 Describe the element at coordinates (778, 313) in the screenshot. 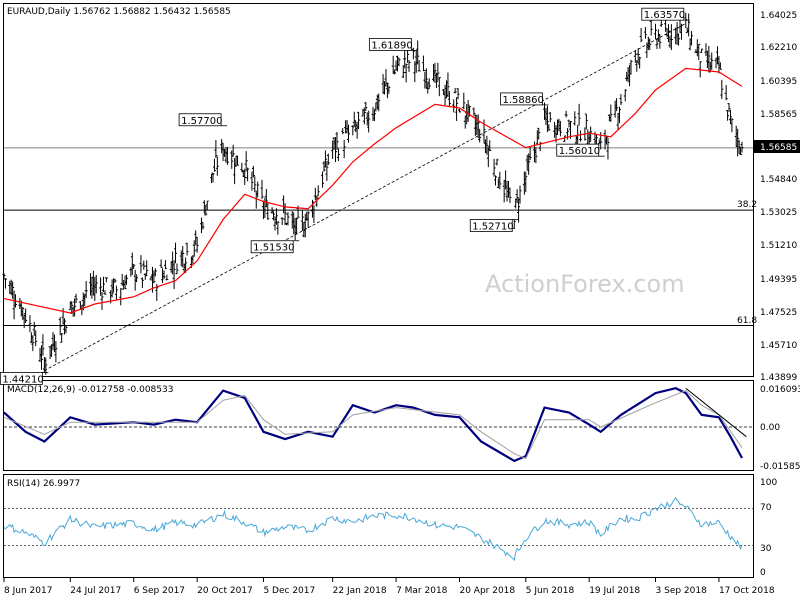

I see `price-tick-label: 1.47525` at that location.